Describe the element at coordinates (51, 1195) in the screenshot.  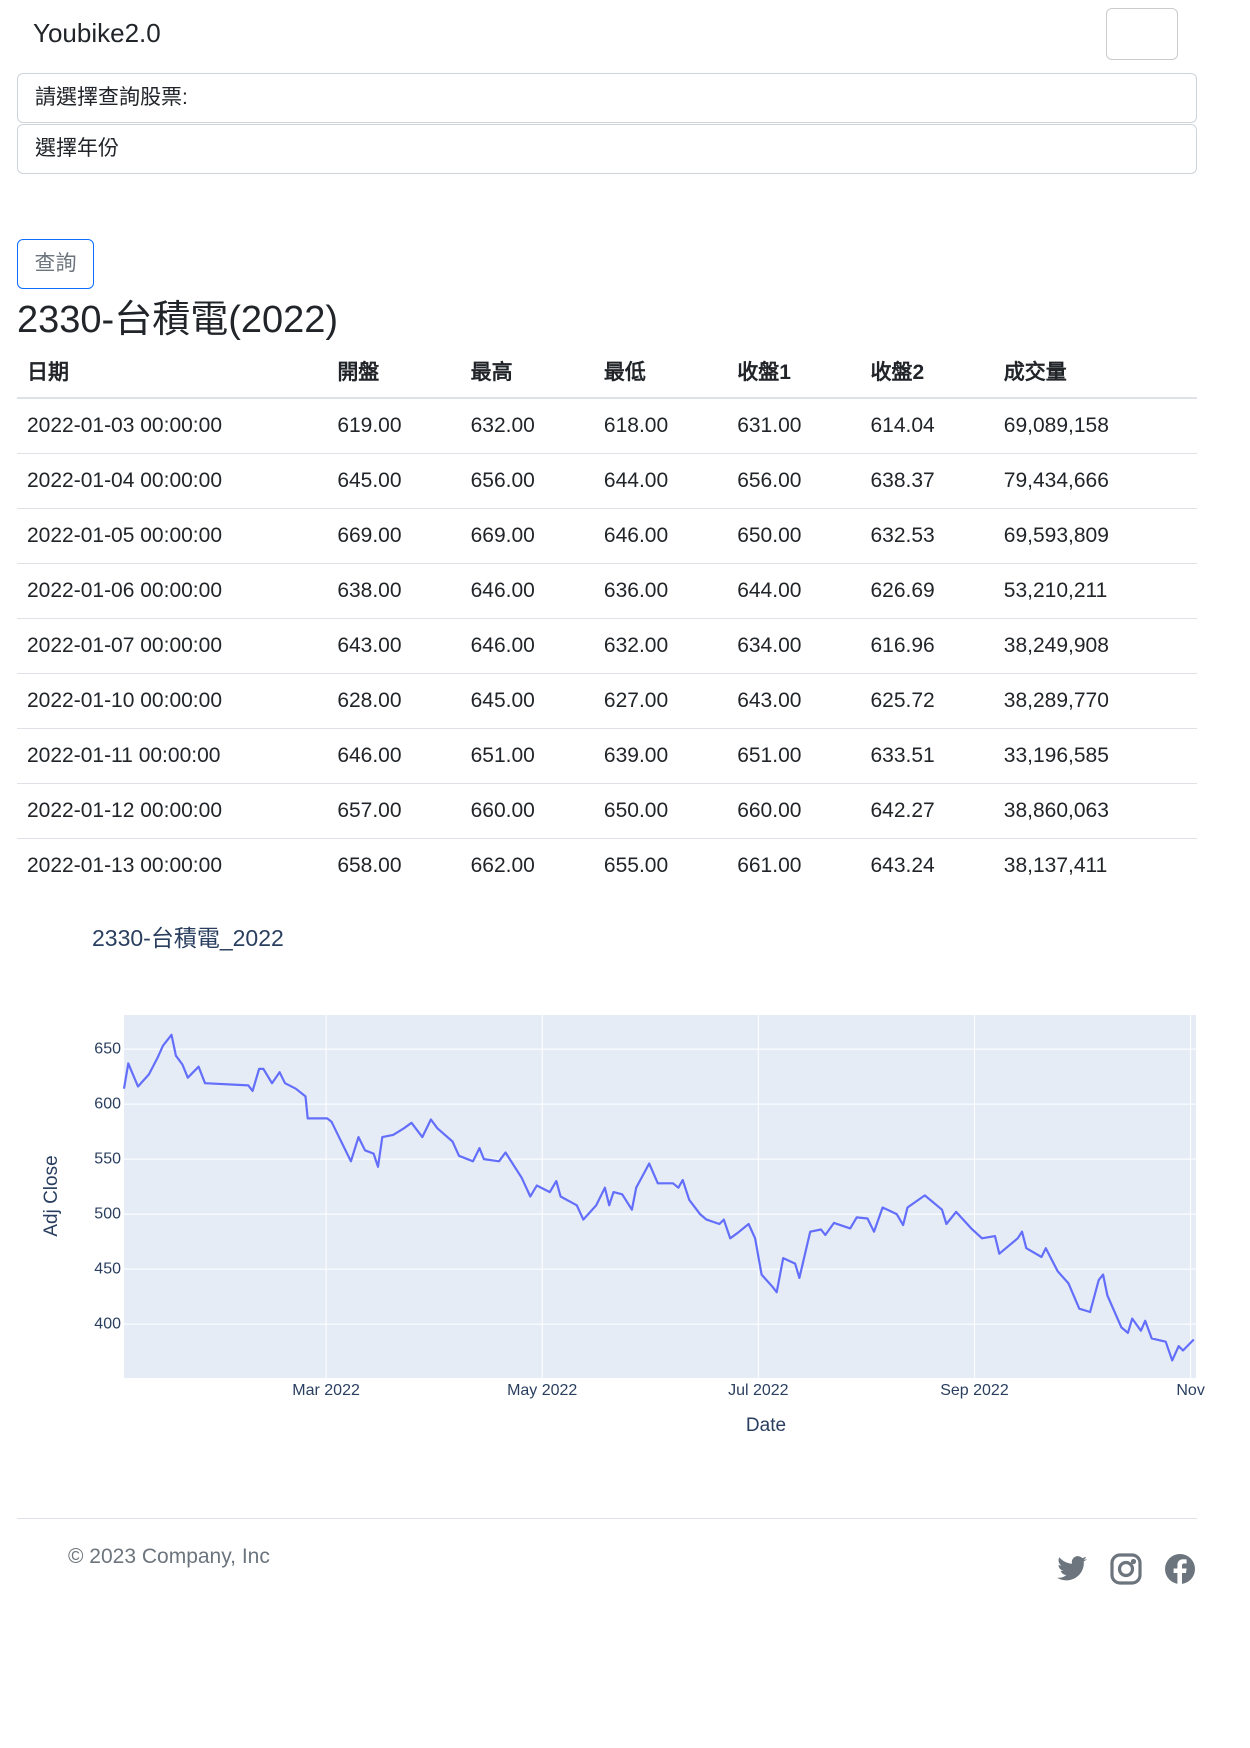
I see `y-axis-title: Adj Close` at that location.